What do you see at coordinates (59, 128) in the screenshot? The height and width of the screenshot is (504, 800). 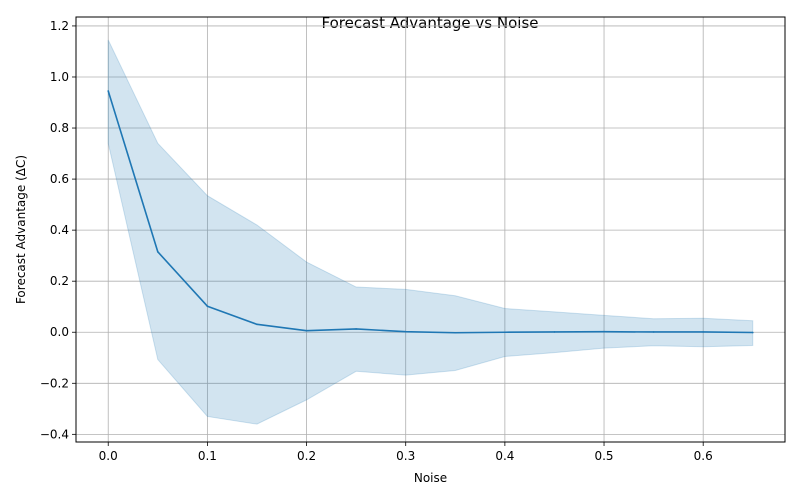 I see `y-tick-label: 0.8` at bounding box center [59, 128].